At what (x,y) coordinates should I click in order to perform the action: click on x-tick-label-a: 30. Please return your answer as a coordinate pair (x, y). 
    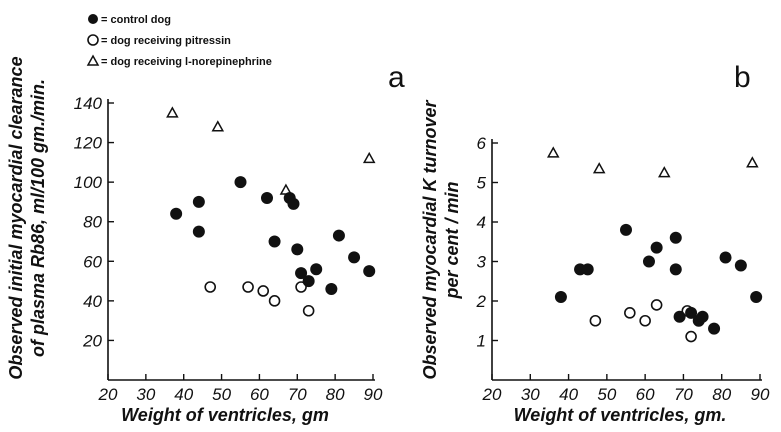
    Looking at the image, I should click on (145, 394).